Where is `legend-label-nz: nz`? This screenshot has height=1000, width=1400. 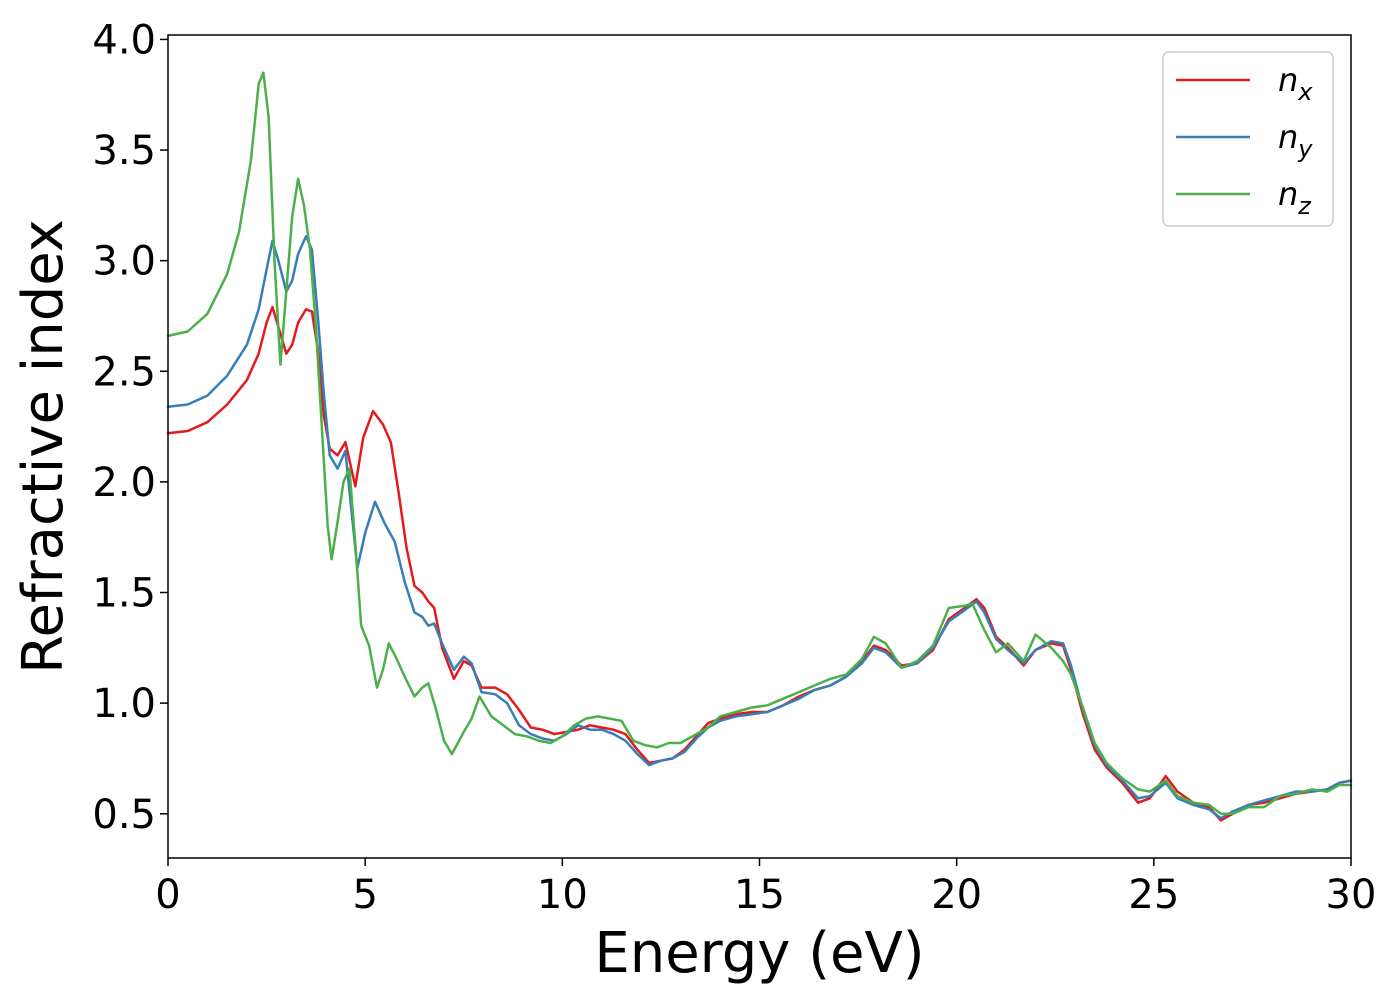
legend-label-nz: nz is located at coordinates (1295, 197).